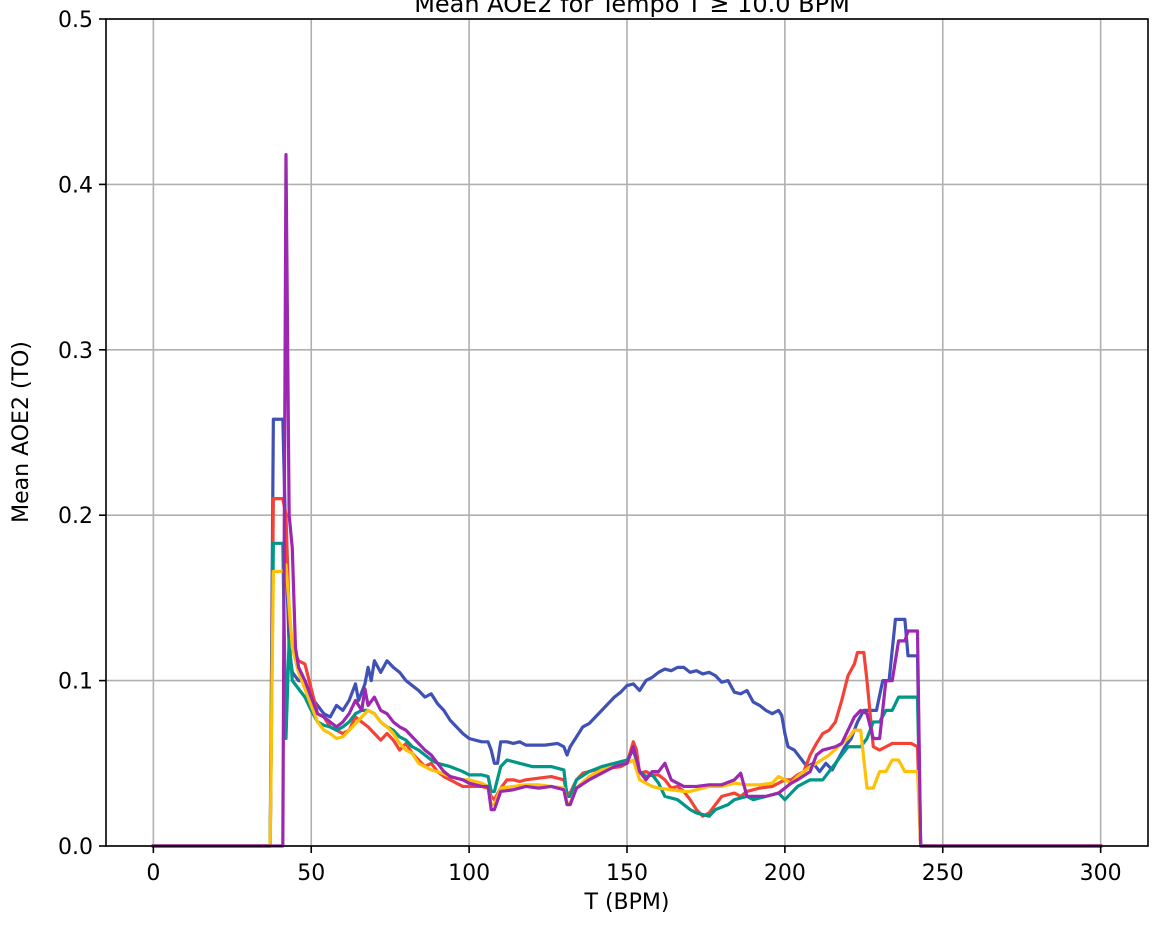  I want to click on x-tick-label: 0, so click(153, 873).